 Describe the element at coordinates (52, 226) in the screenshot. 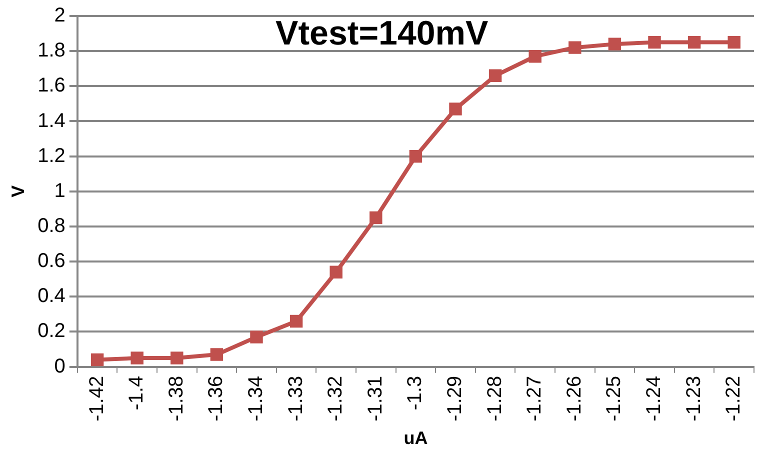

I see `y-tick-label: 0.8` at that location.